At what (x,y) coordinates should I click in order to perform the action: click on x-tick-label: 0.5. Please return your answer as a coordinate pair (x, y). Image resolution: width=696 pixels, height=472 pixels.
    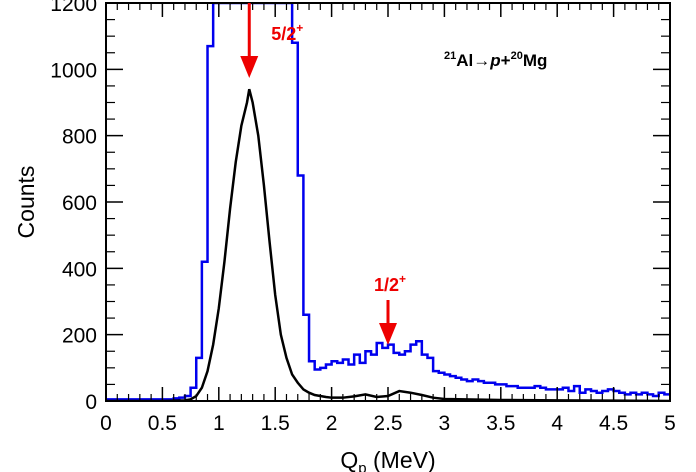
    Looking at the image, I should click on (162, 423).